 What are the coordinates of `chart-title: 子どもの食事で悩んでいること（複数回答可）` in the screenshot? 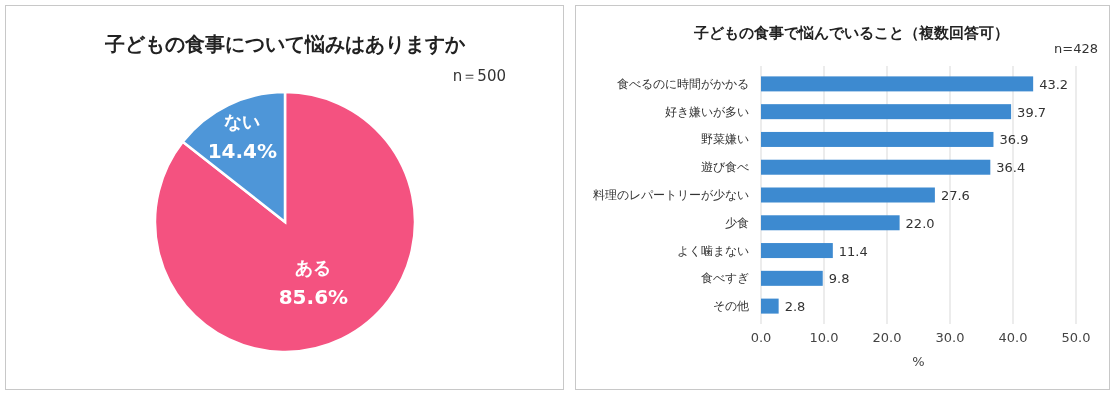 It's located at (850, 33).